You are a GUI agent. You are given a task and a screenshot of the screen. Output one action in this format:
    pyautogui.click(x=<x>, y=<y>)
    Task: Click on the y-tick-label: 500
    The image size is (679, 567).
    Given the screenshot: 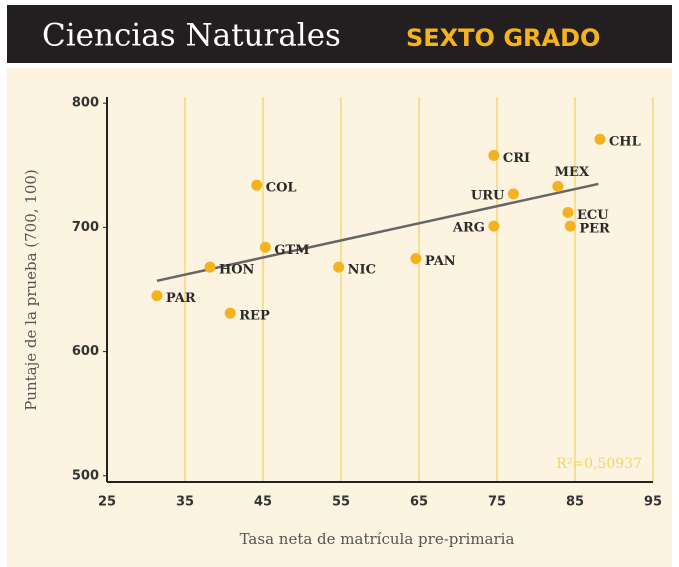 What is the action you would take?
    pyautogui.click(x=85, y=475)
    